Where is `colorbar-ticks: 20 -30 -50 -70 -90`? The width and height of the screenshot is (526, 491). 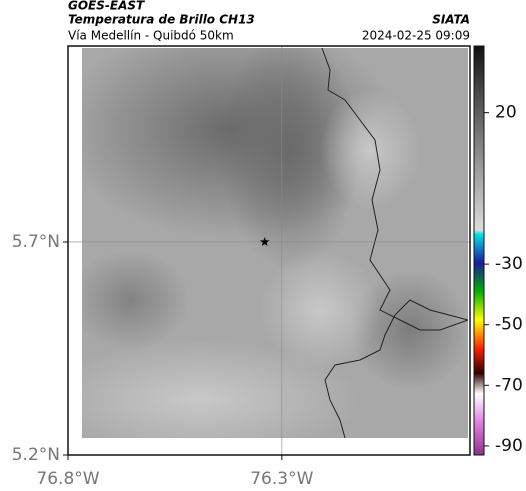 colorbar-ticks: 20 -30 -50 -70 -90 is located at coordinates (503, 279).